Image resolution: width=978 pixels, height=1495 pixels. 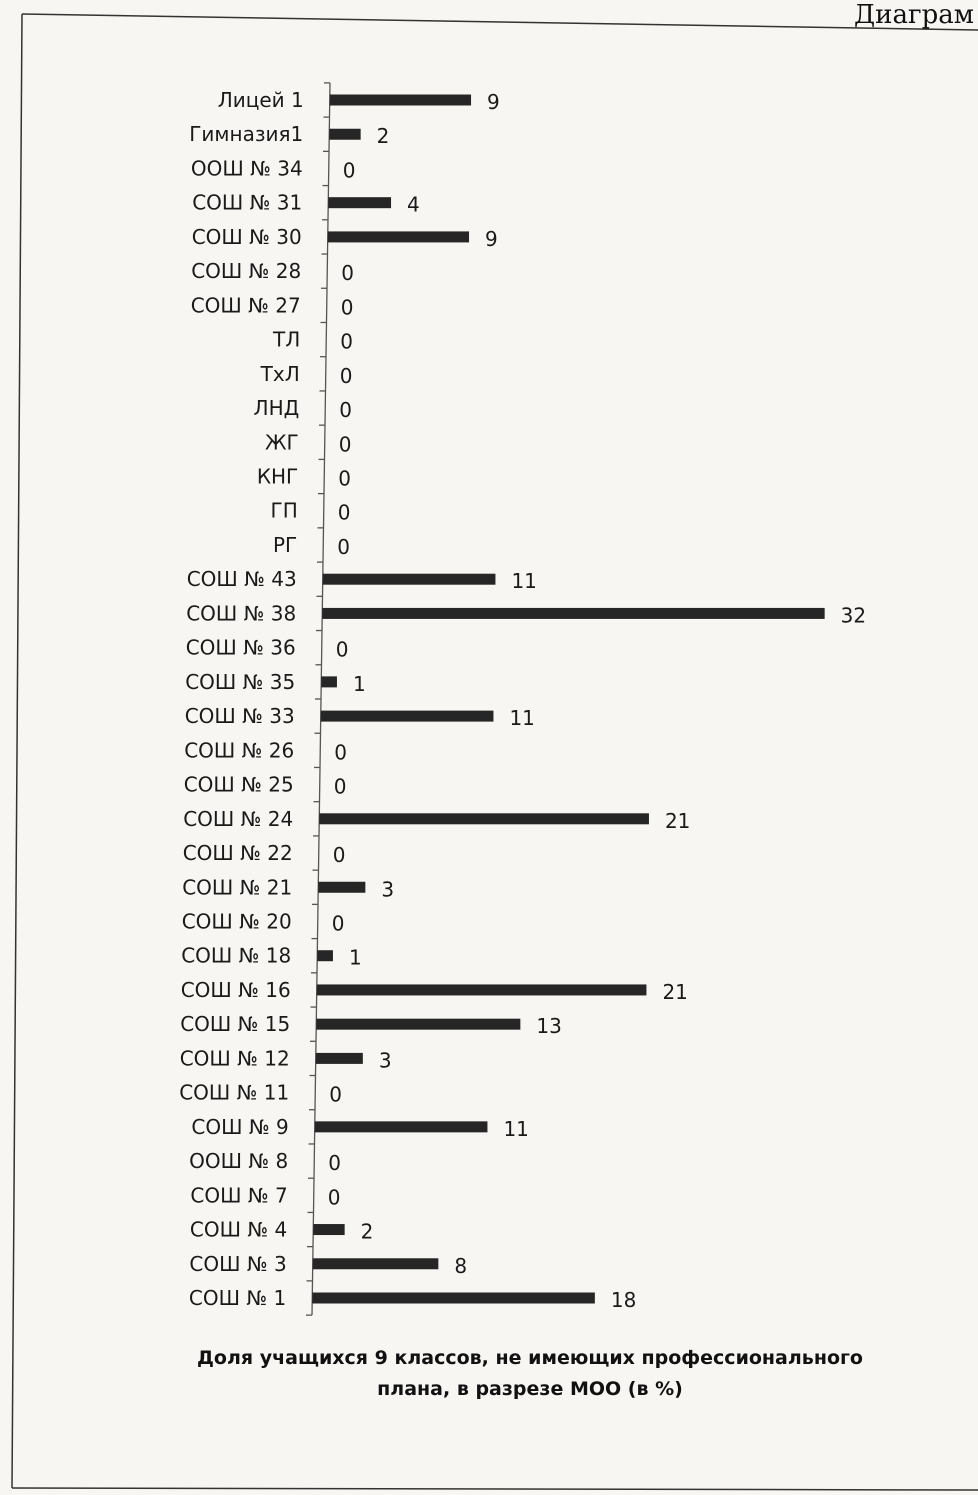 I want to click on data-label: 4, so click(x=413, y=205).